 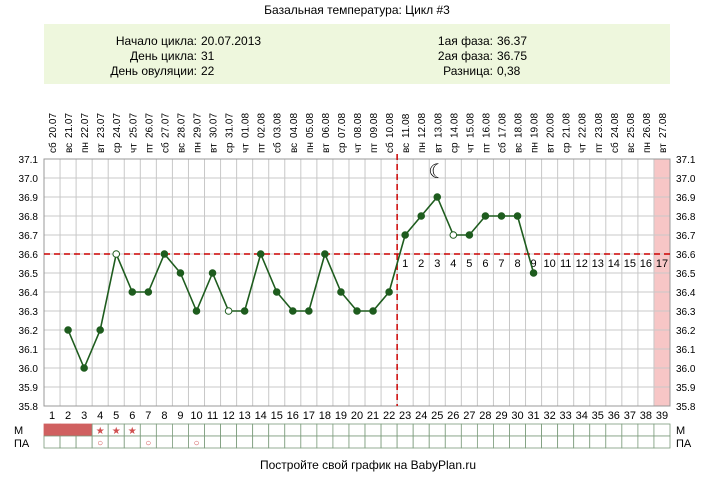 What do you see at coordinates (519, 148) in the screenshot?
I see `weekday-label: вс` at bounding box center [519, 148].